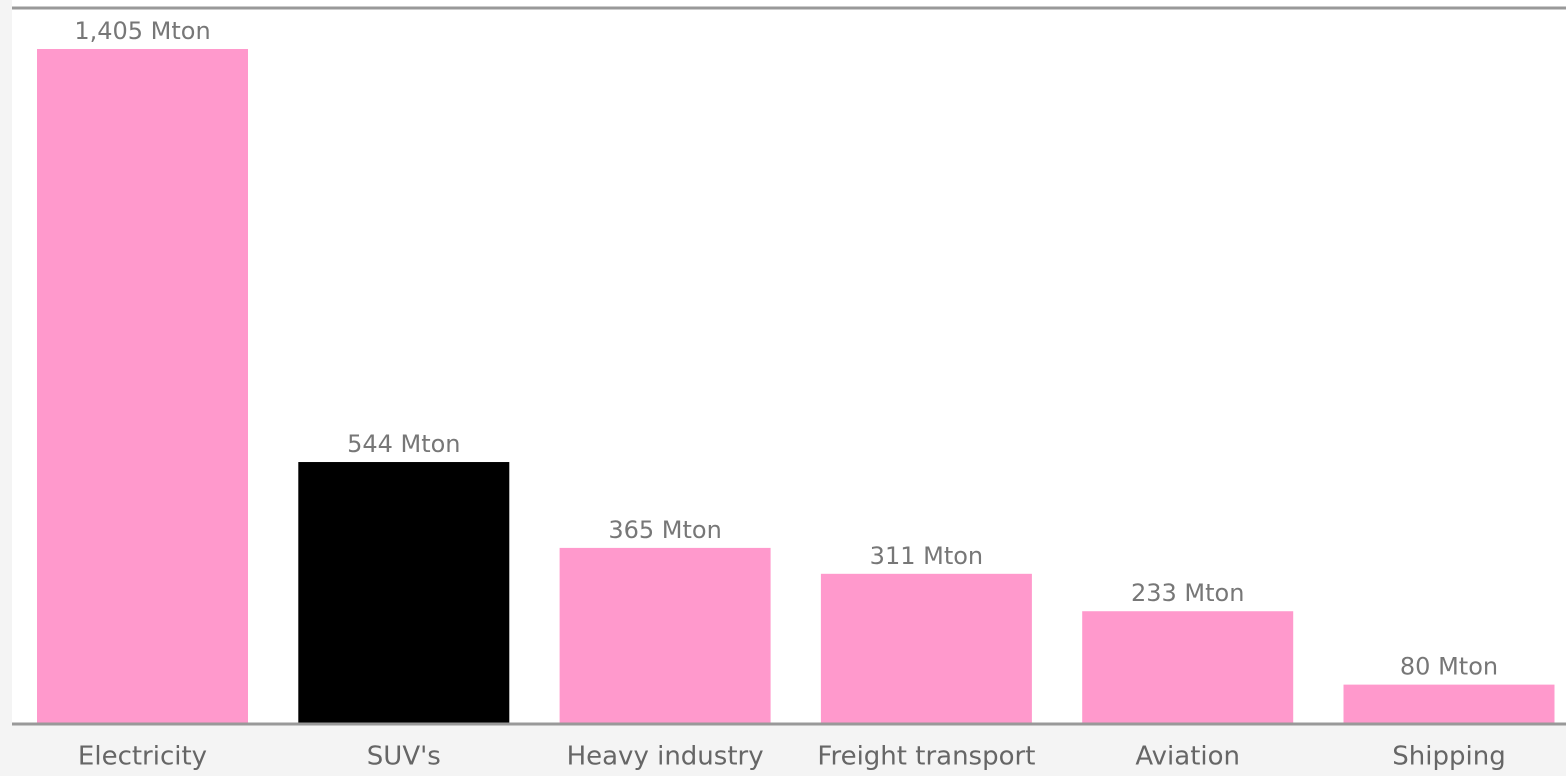  Describe the element at coordinates (1448, 757) in the screenshot. I see `x-tick-label: Shipping` at that location.